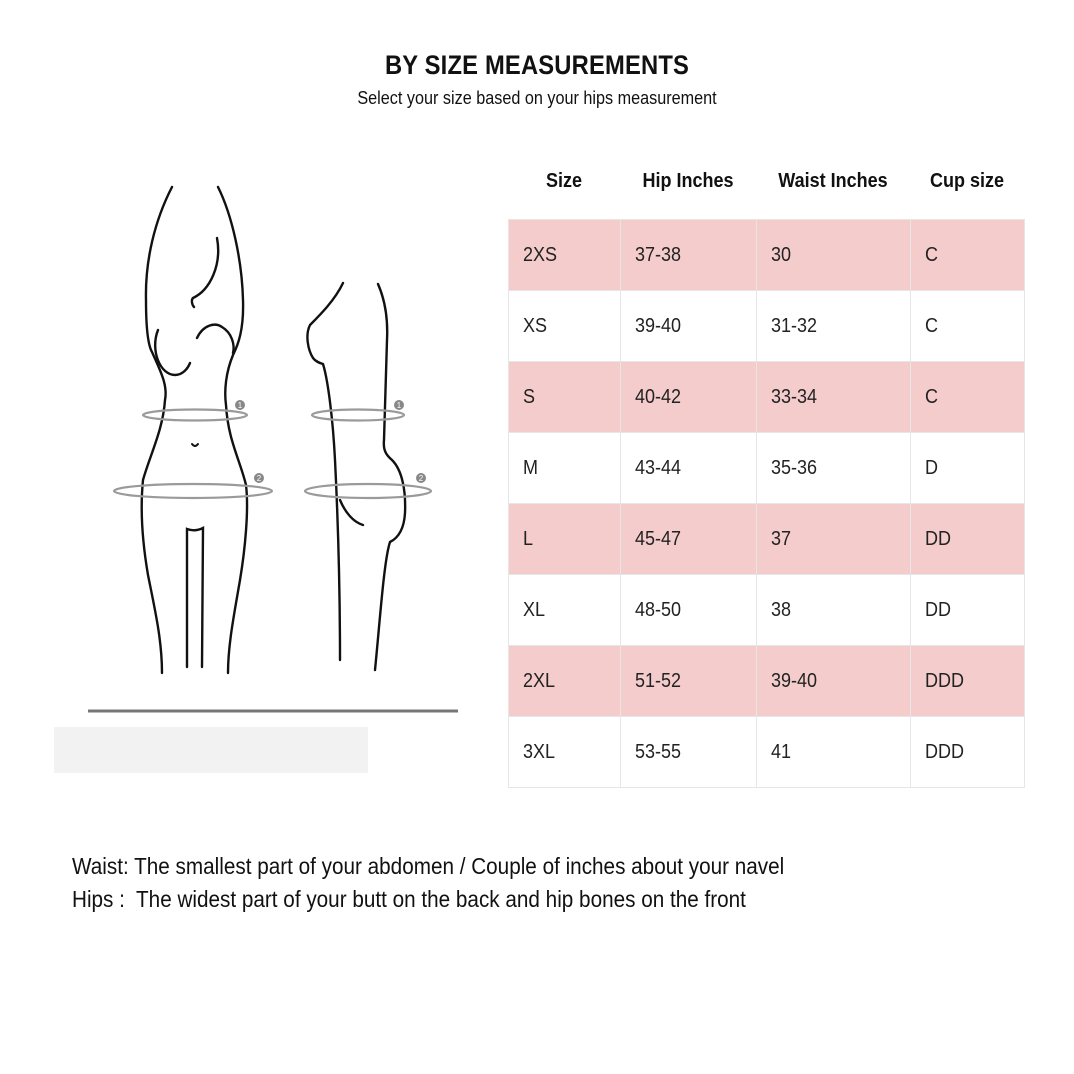  I want to click on cell-hip: 43-44, so click(688, 468).